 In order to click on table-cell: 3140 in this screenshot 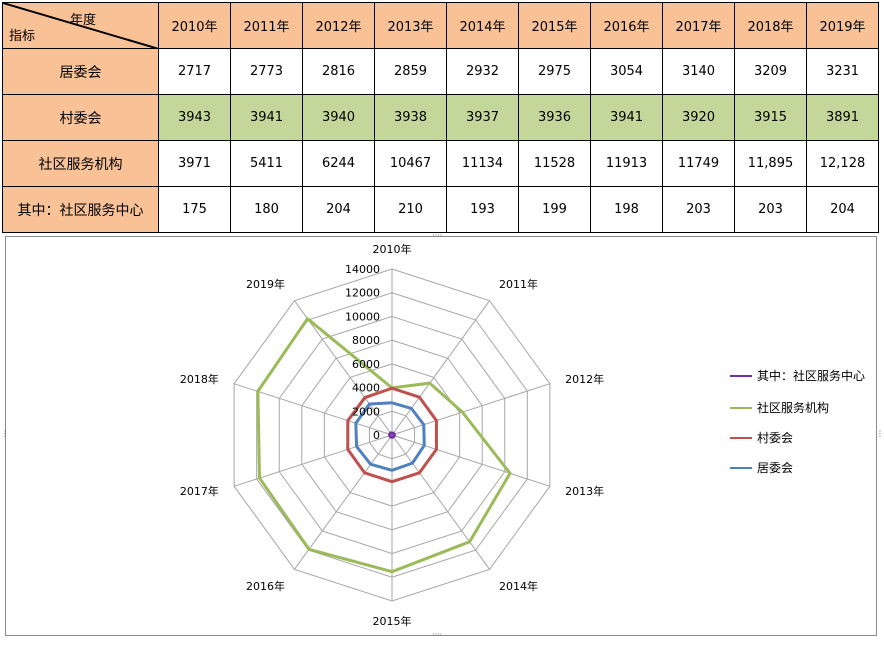, I will do `click(698, 71)`.